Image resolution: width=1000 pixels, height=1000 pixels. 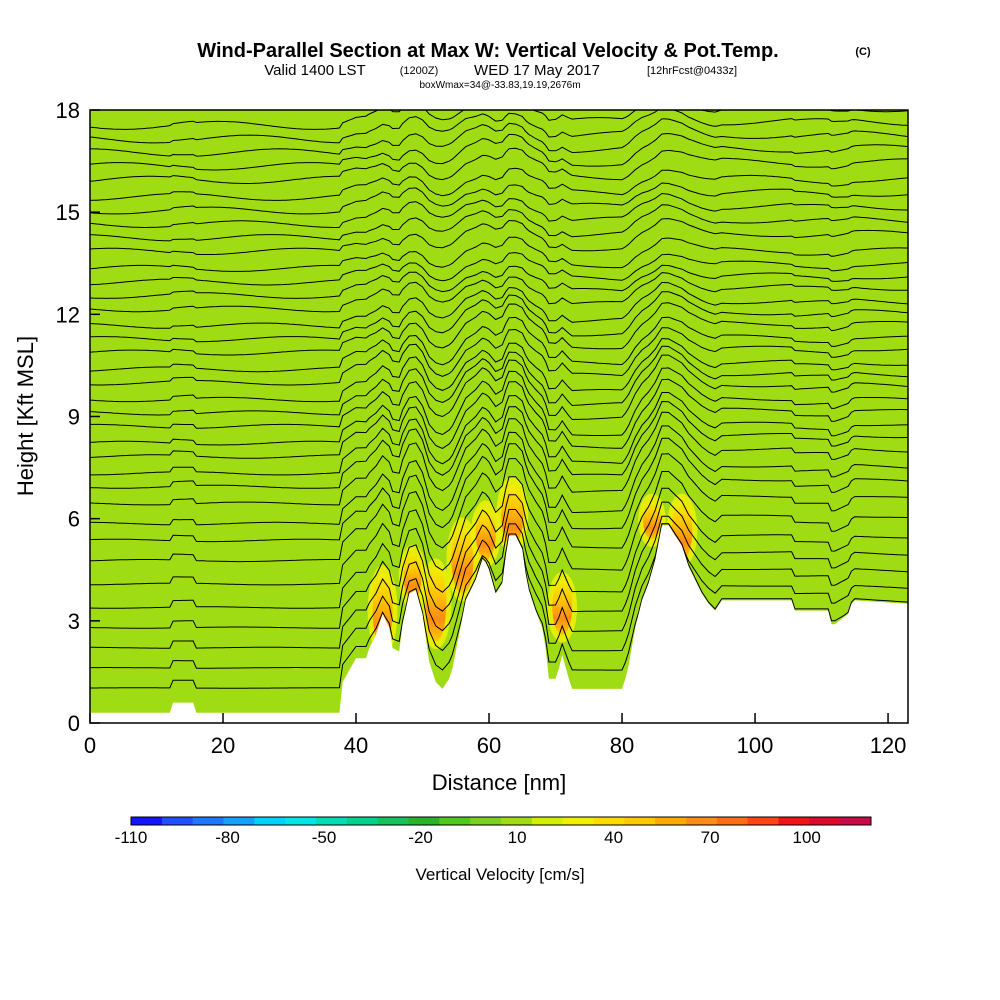 I want to click on subtitle-date: WED 17 May 2017, so click(x=537, y=70).